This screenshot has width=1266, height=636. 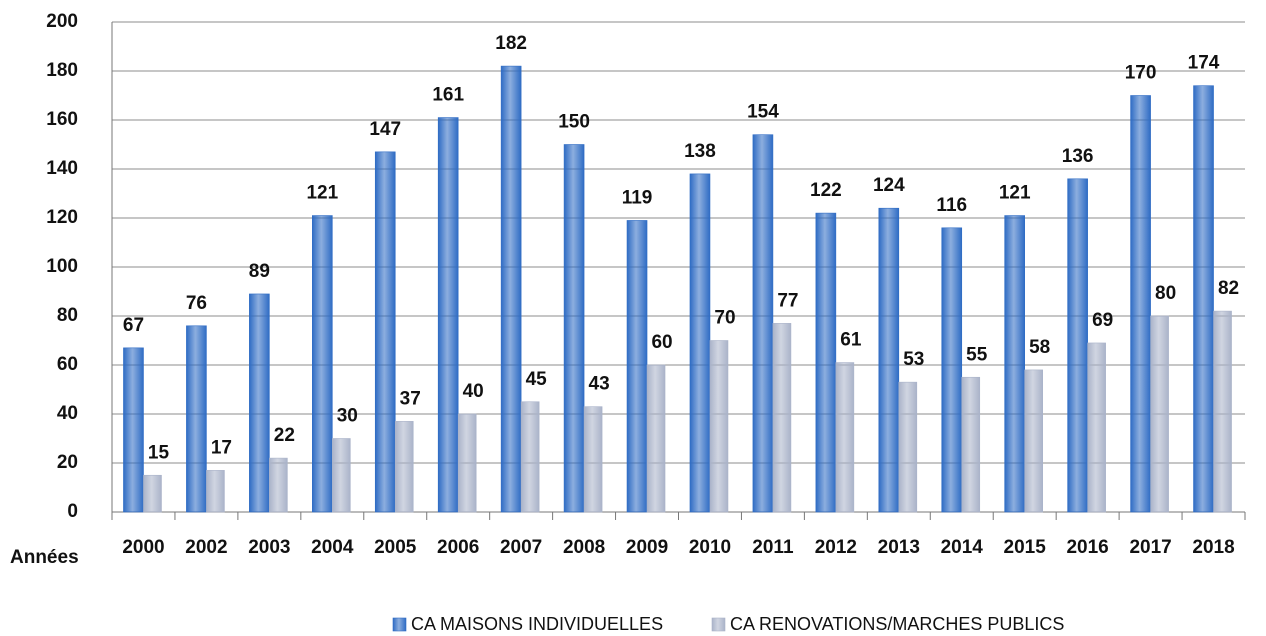 I want to click on x-tick-label: 2008, so click(x=584, y=547).